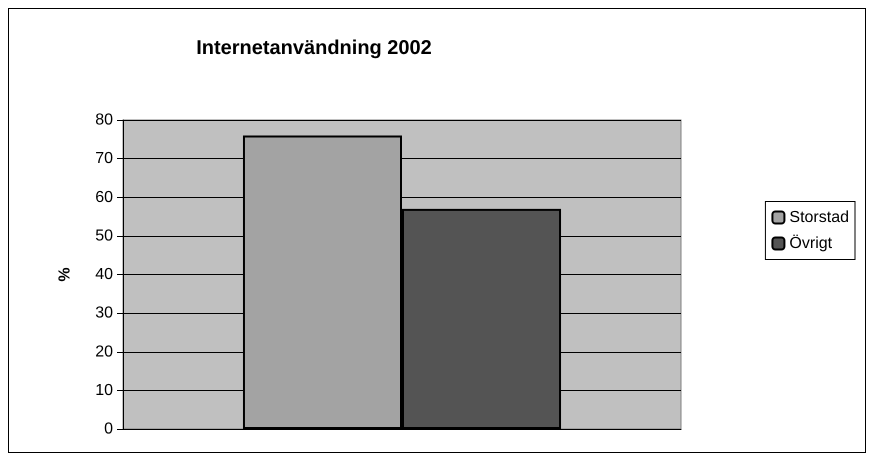 The image size is (874, 461). Describe the element at coordinates (104, 390) in the screenshot. I see `y-tick-label: 10` at that location.